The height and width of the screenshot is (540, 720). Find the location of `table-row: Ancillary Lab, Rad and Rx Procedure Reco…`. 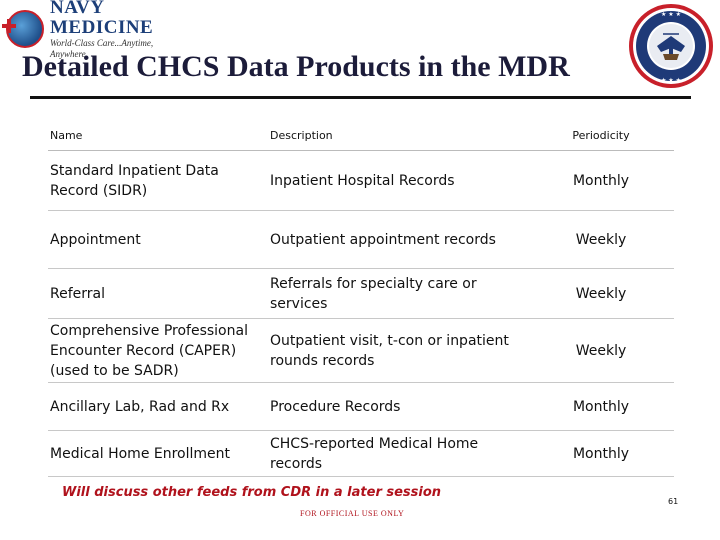

table-row: Ancillary Lab, Rad and Rx Procedure Reco… is located at coordinates (361, 406).